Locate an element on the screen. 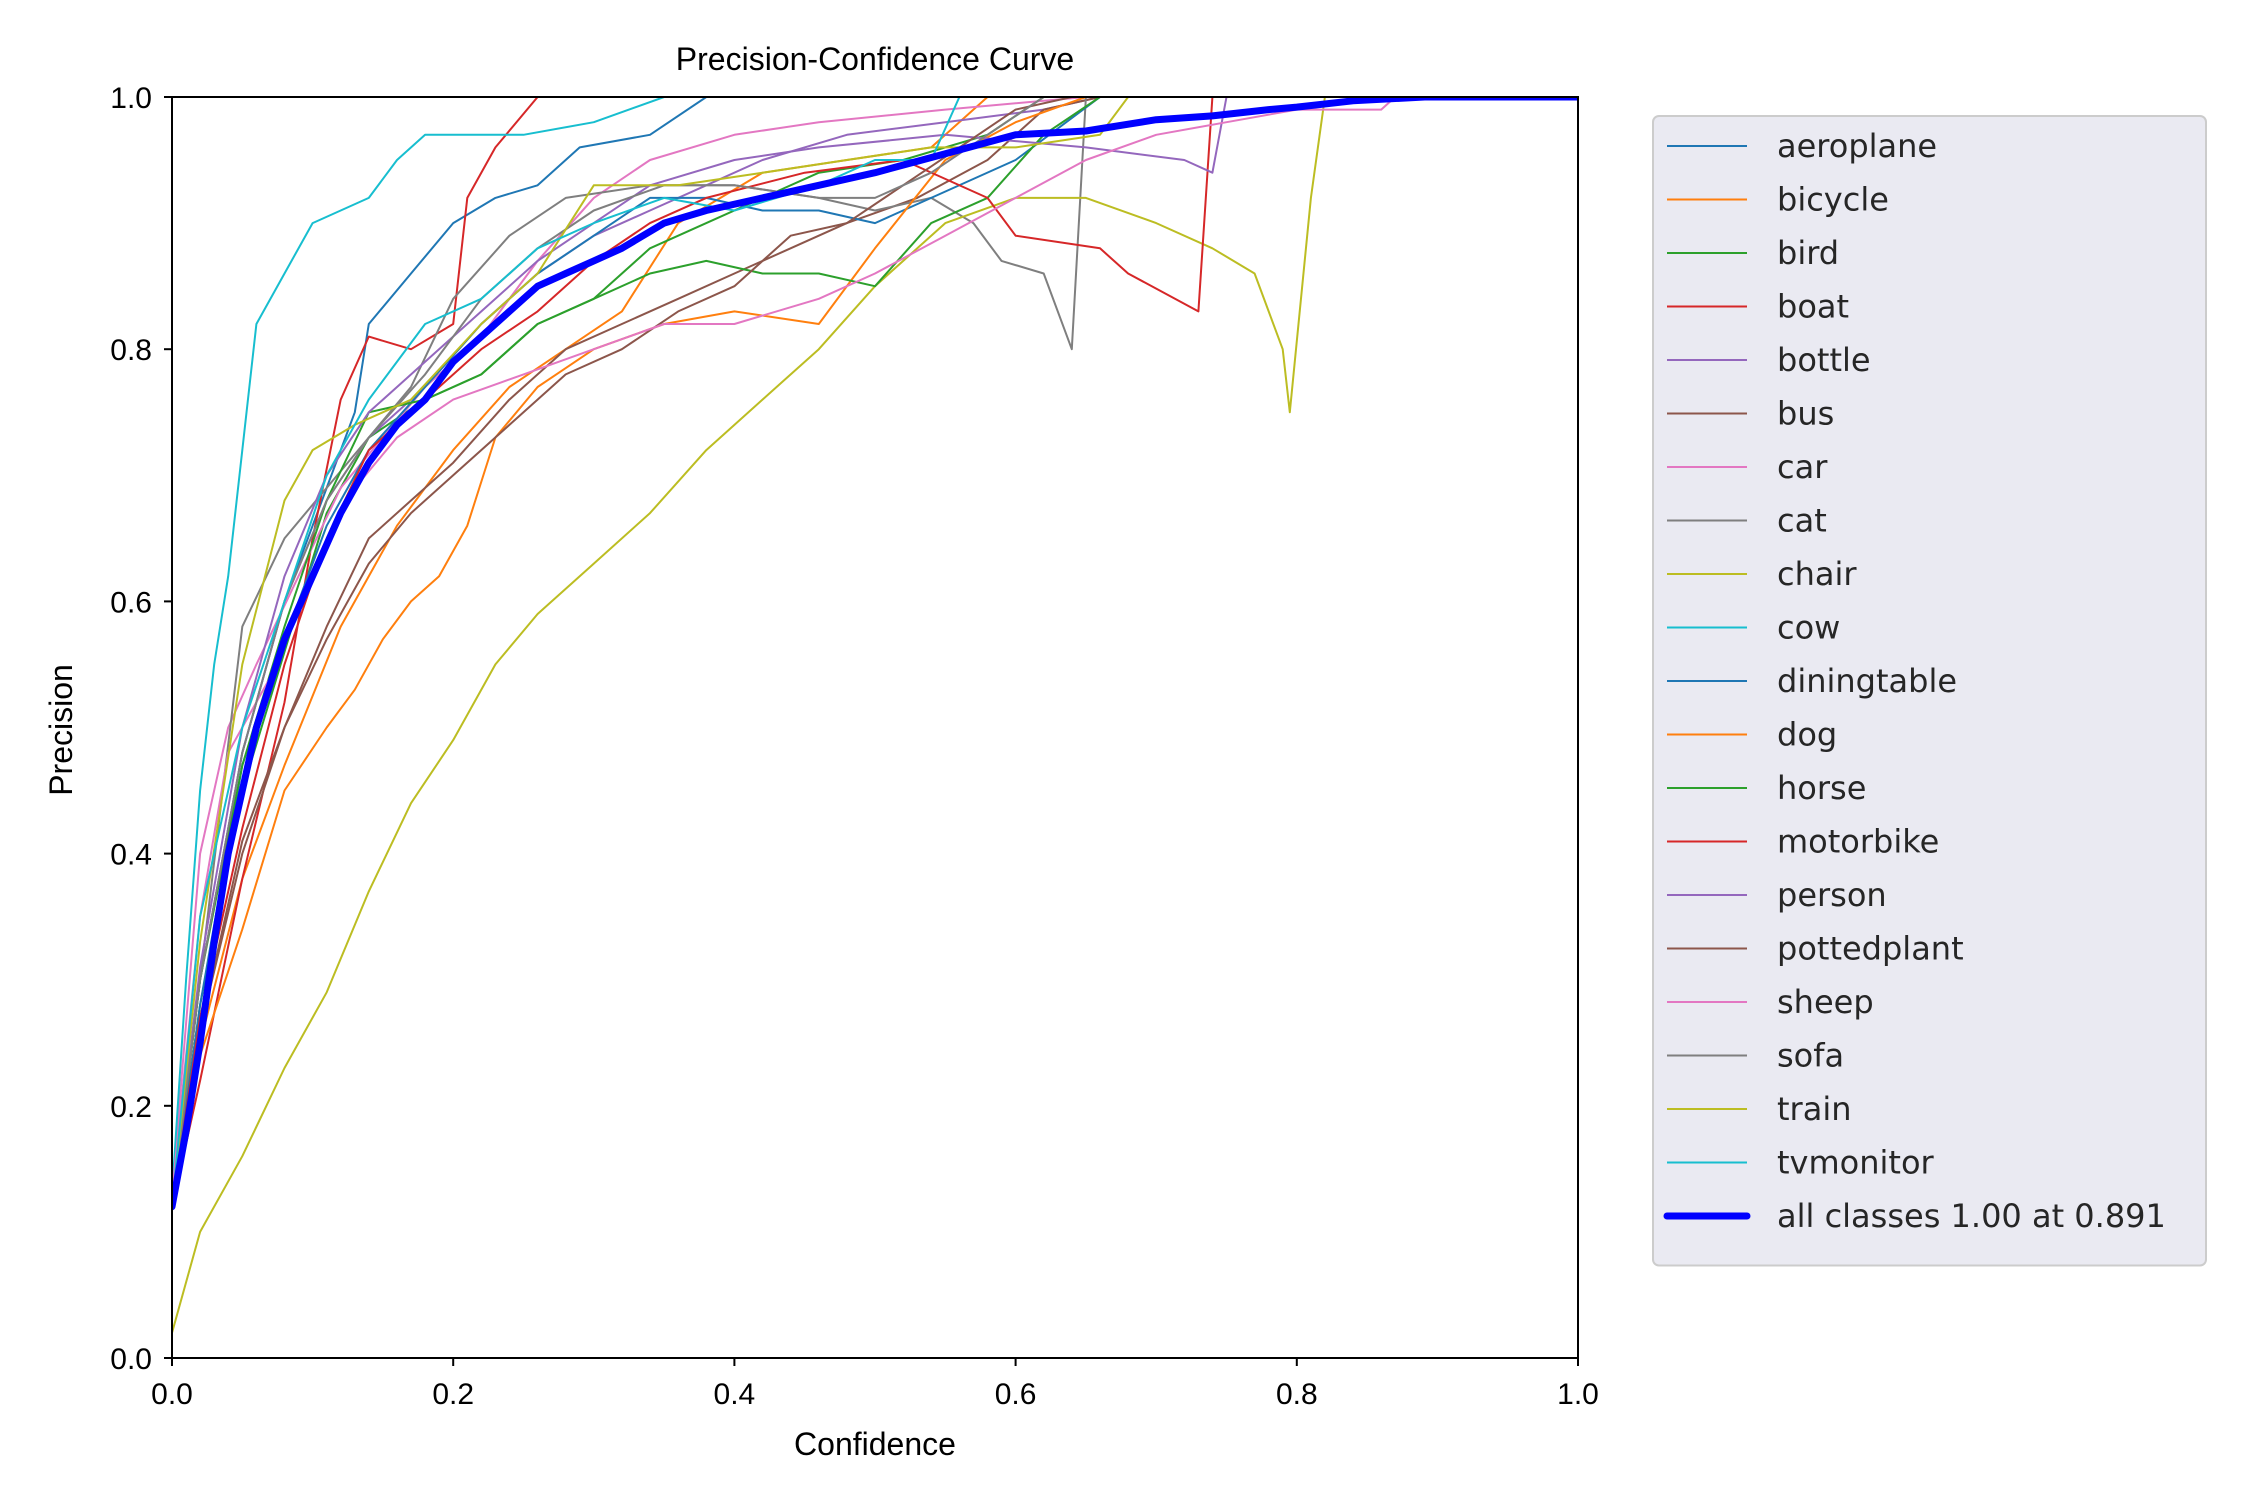  legend-label: diningtable is located at coordinates (1867, 681).